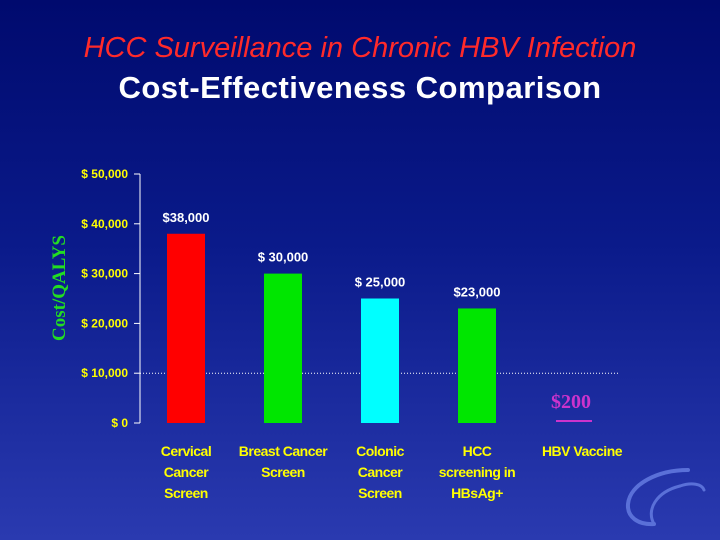 This screenshot has width=720, height=540. Describe the element at coordinates (104, 373) in the screenshot. I see `y-tick-label: $ 10,000` at that location.